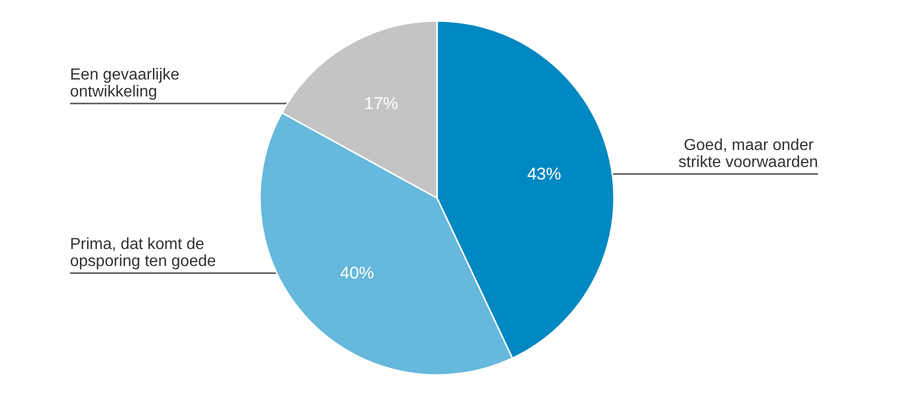  I want to click on data-label: 40%, so click(357, 273).